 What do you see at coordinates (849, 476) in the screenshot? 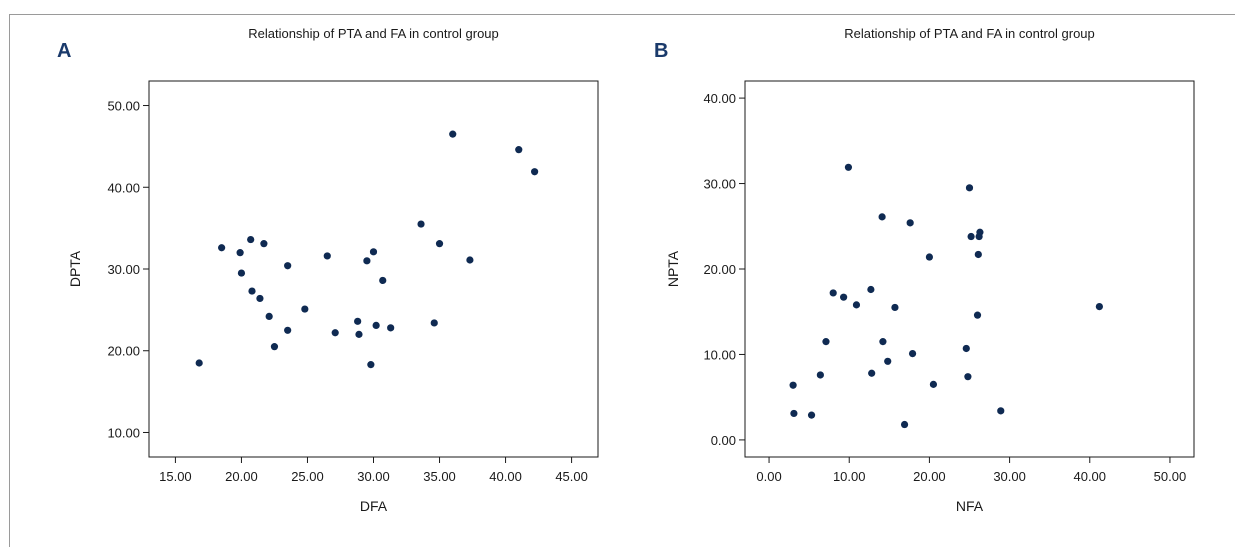
I see `x-tick-label: 10.00` at bounding box center [849, 476].